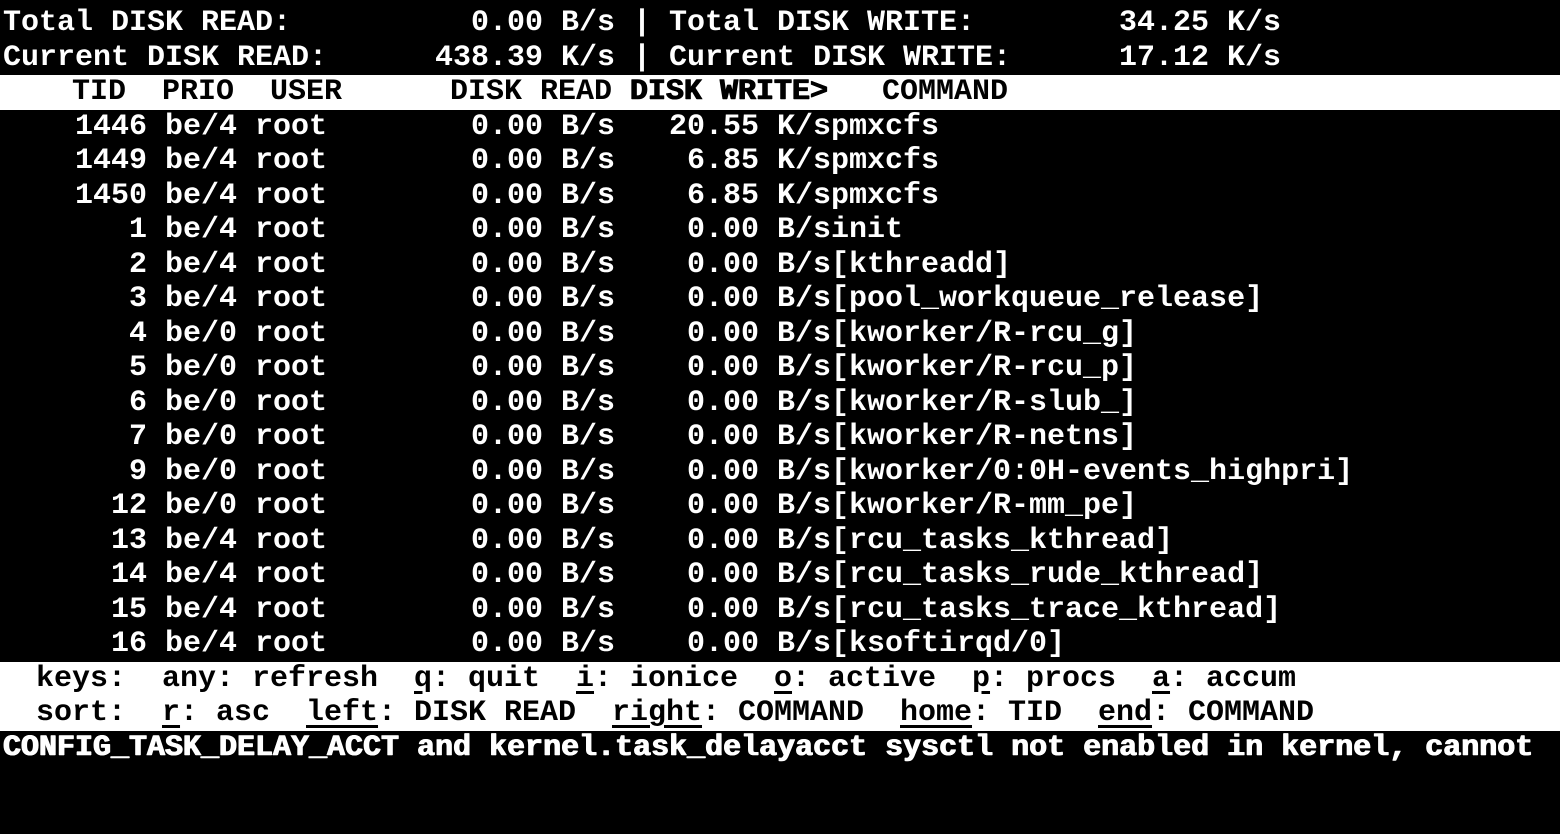 The image size is (1560, 834). What do you see at coordinates (216, 713) in the screenshot?
I see `help-item-r: r: asc` at bounding box center [216, 713].